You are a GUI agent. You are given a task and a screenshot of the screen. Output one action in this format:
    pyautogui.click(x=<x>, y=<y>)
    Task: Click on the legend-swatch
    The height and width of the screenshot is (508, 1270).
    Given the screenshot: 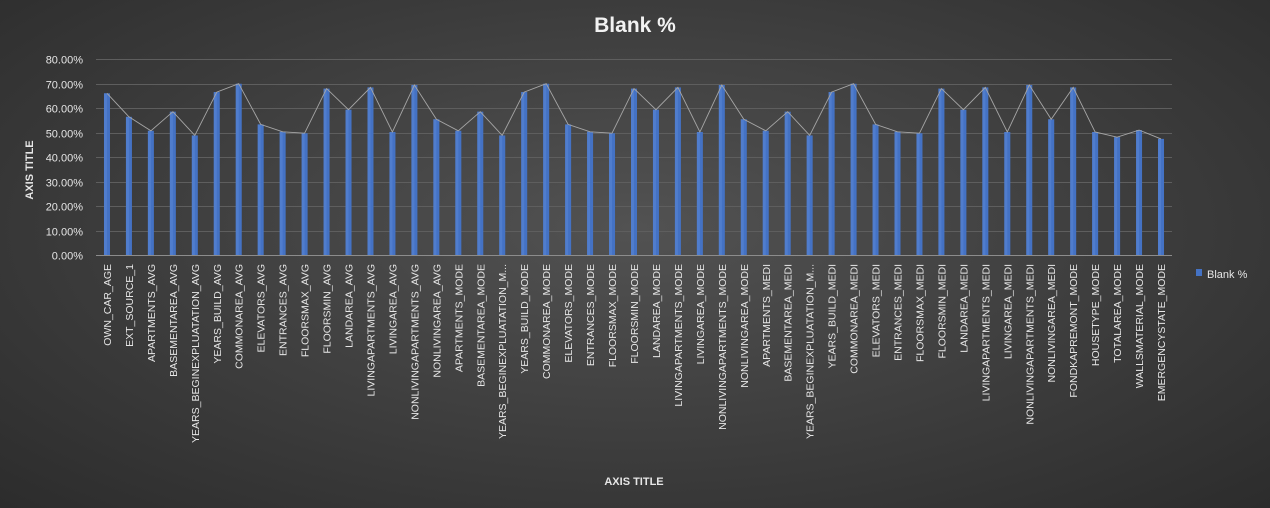 What is the action you would take?
    pyautogui.click(x=1199, y=272)
    